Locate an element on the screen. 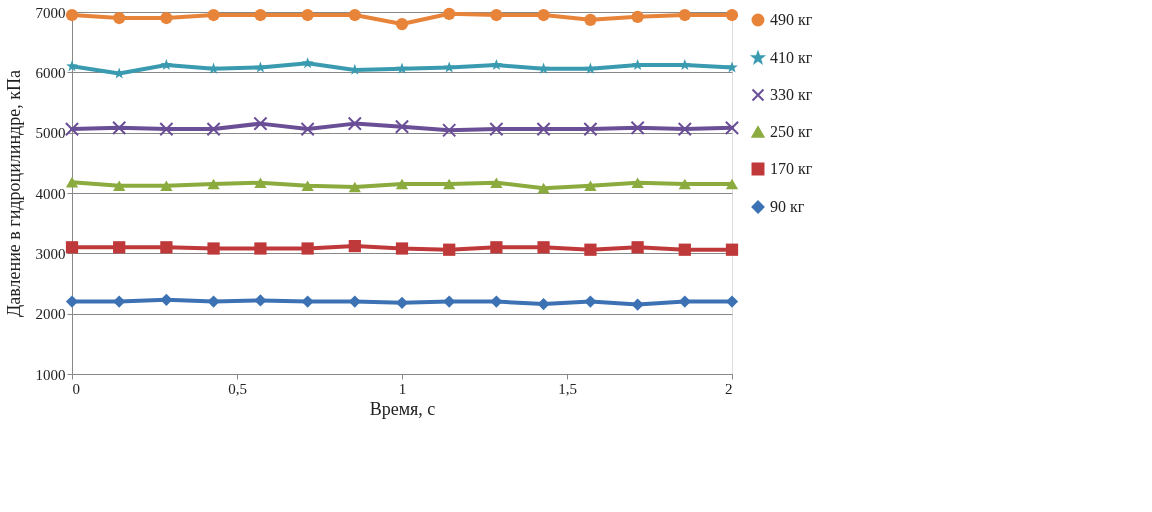 This screenshot has width=1152, height=512. legend-label: 170 кг is located at coordinates (791, 168).